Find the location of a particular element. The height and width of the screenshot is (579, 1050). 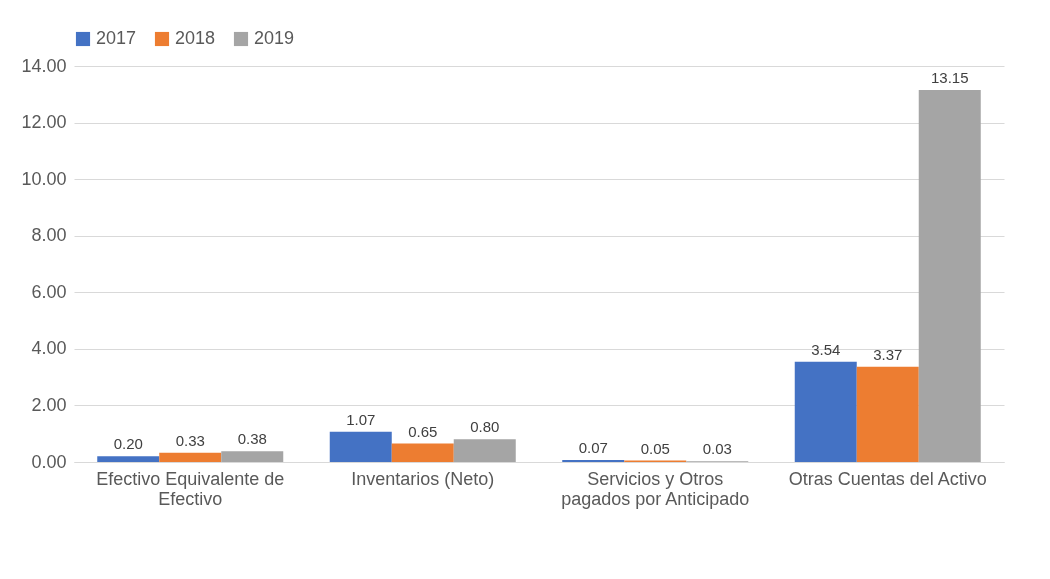

data-label: 0.38 is located at coordinates (252, 439).